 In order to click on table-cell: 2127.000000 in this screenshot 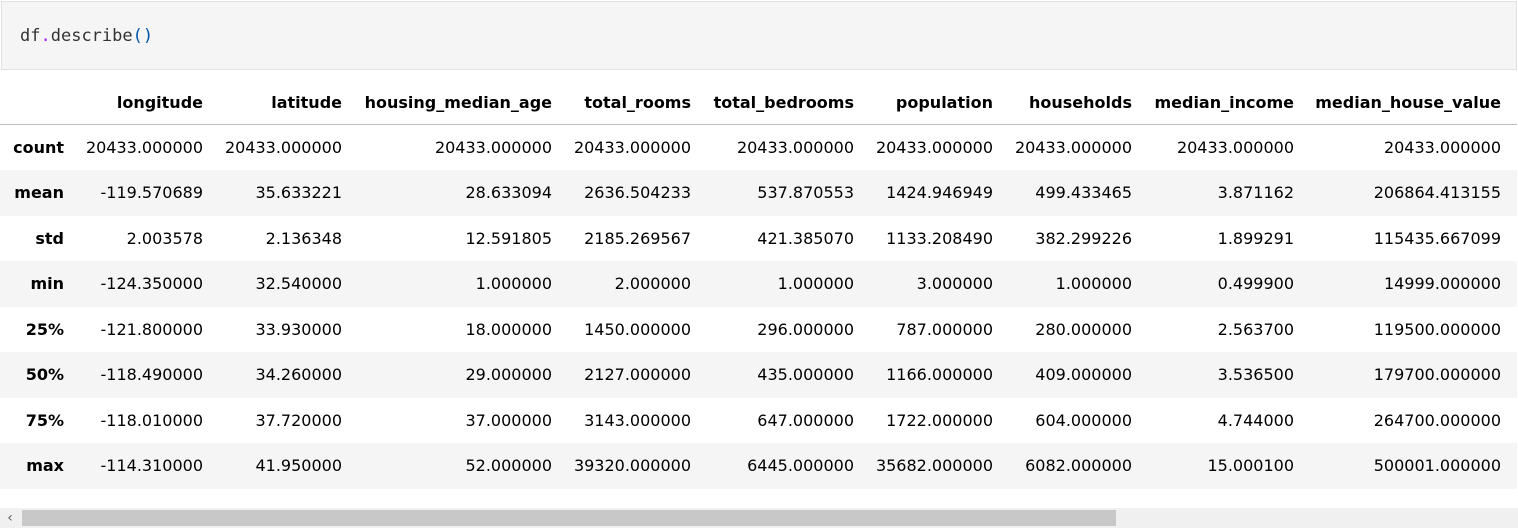, I will do `click(637, 375)`.